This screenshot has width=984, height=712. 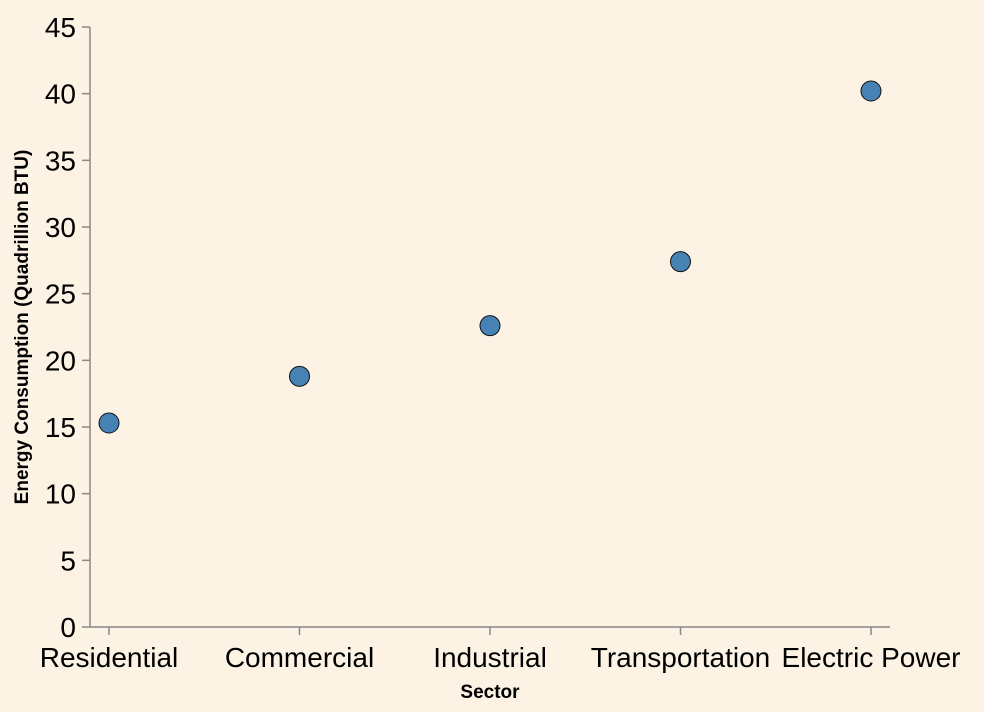 I want to click on x-tick-label: Industrial, so click(x=490, y=657).